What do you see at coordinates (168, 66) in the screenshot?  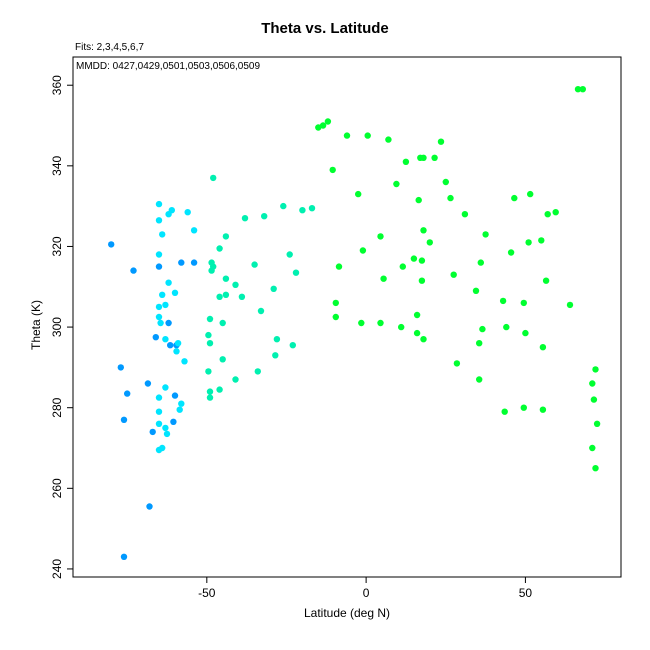 I see `annotation-mmdd: MMDD: 0427,0429,0501,0503,0506,0509` at bounding box center [168, 66].